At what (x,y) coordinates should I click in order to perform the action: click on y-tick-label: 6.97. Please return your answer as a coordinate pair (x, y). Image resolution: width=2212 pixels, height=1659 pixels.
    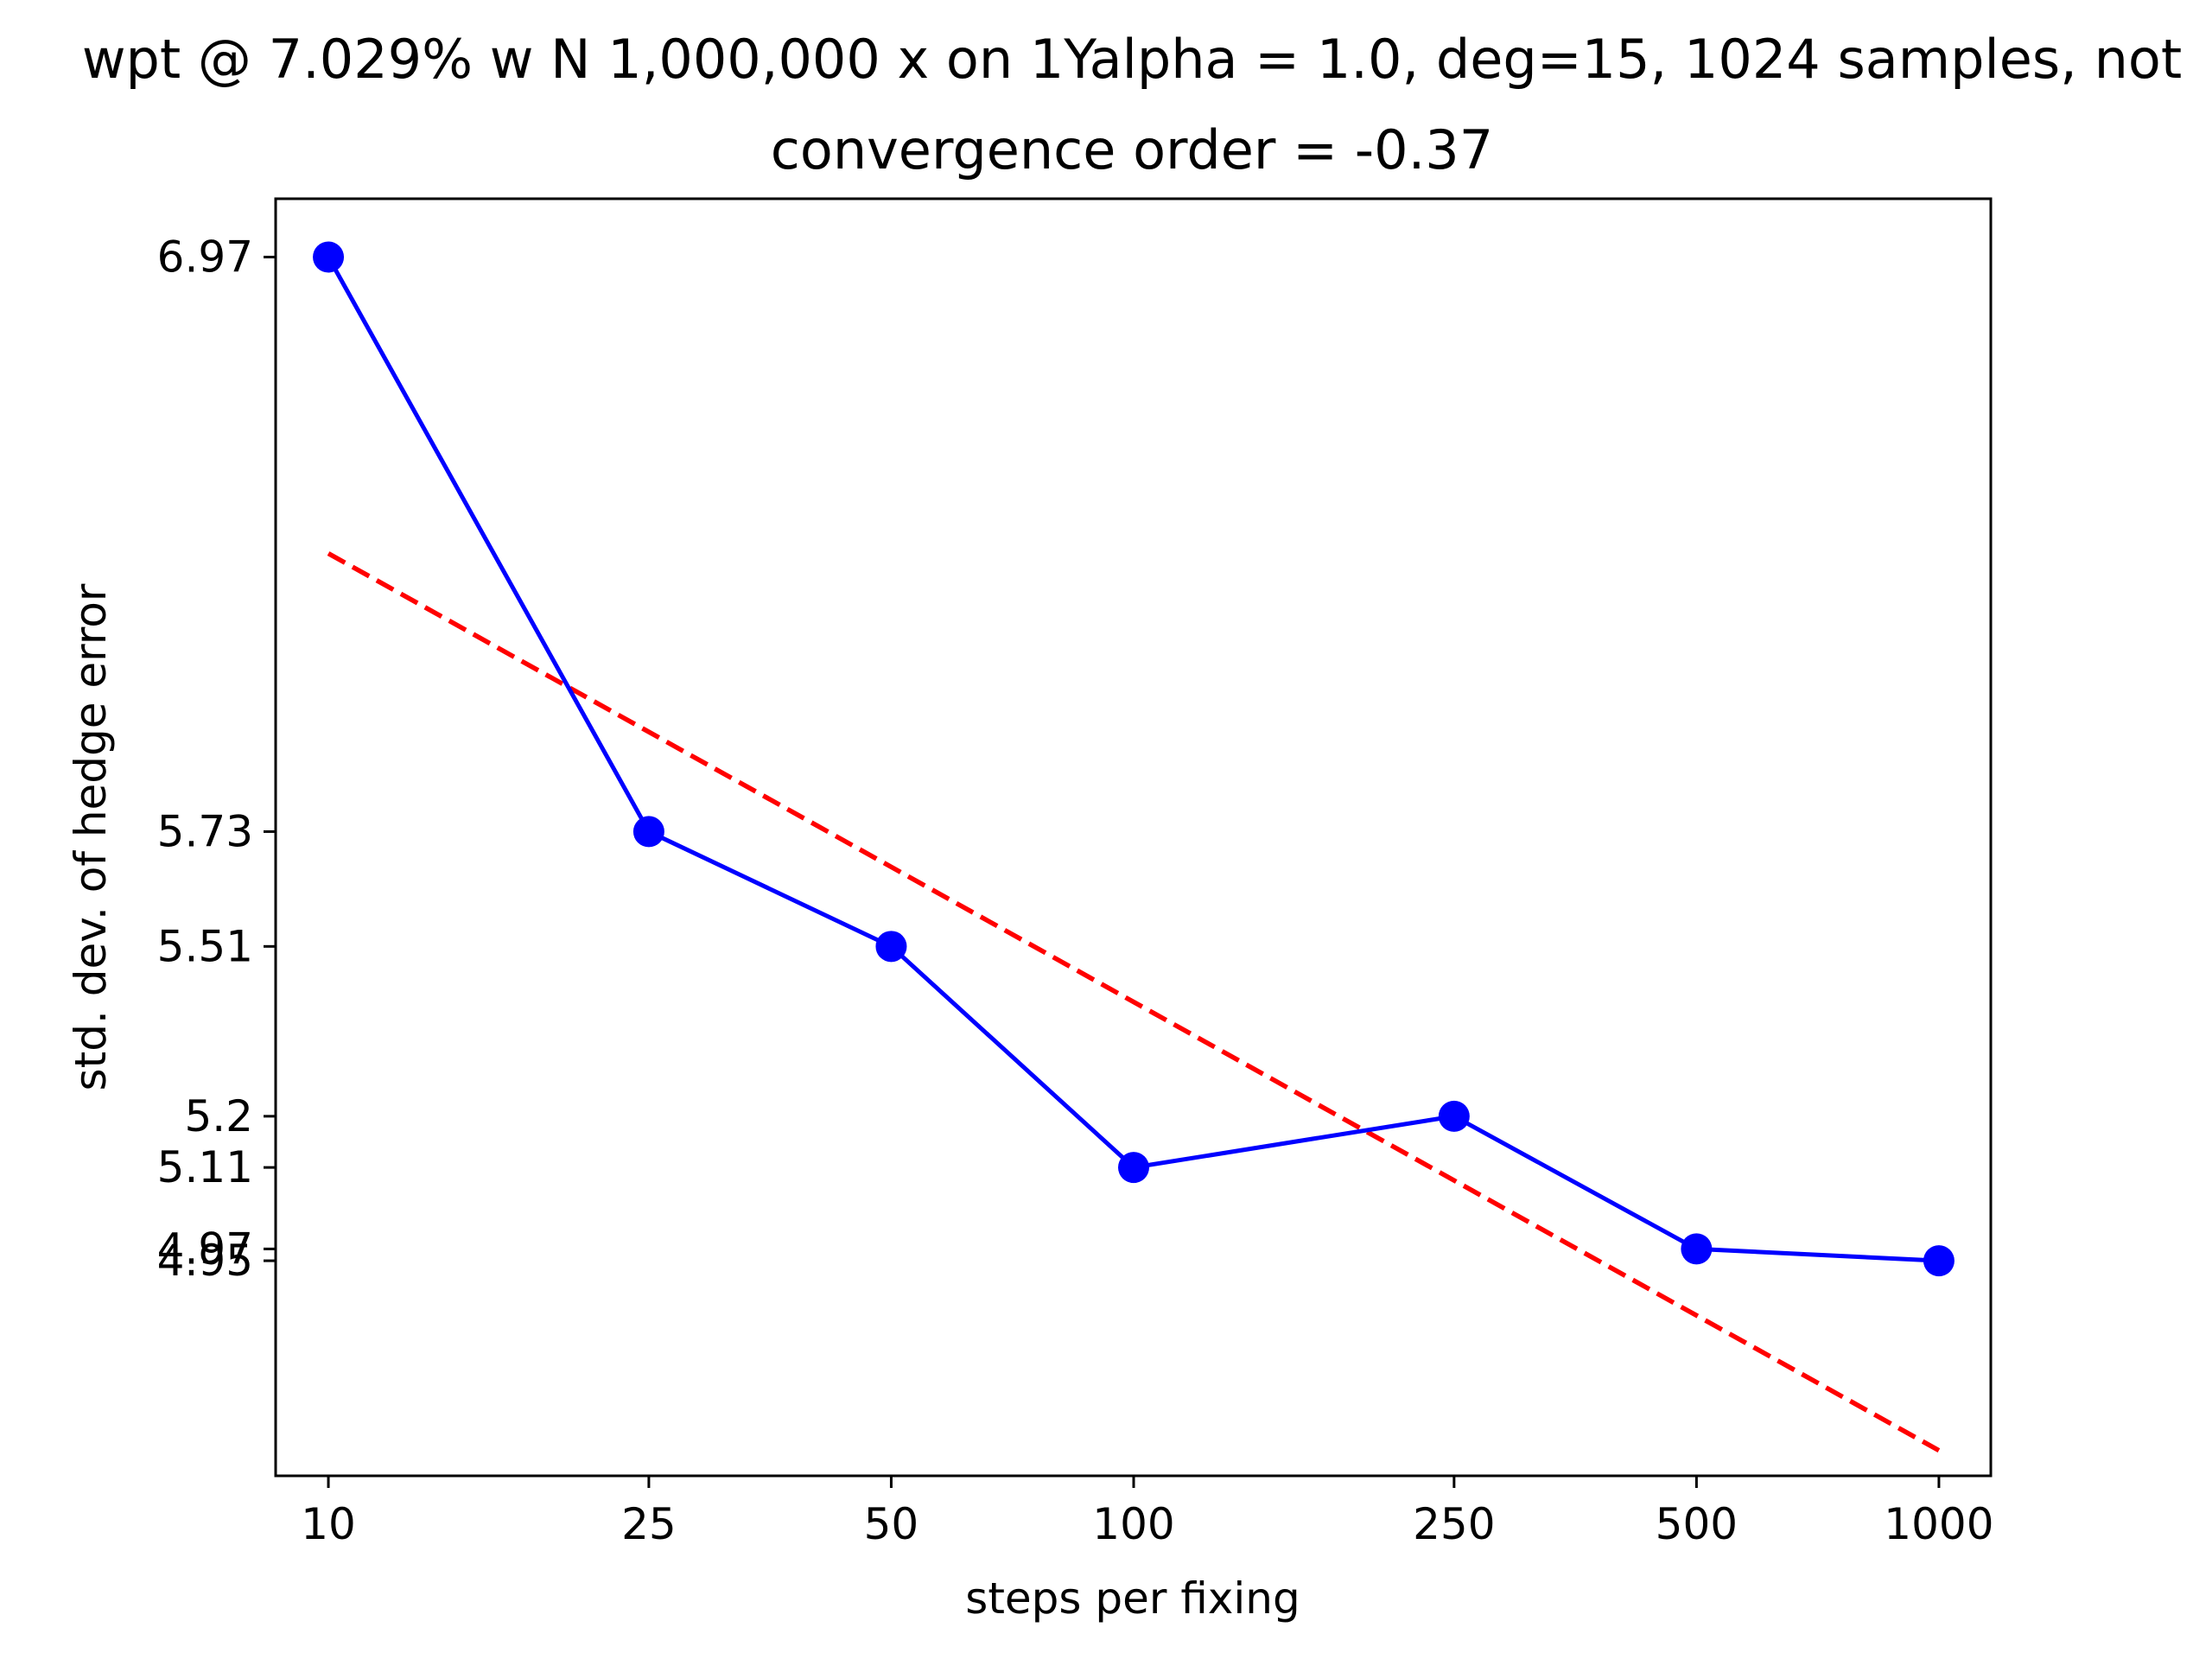
    Looking at the image, I should click on (205, 257).